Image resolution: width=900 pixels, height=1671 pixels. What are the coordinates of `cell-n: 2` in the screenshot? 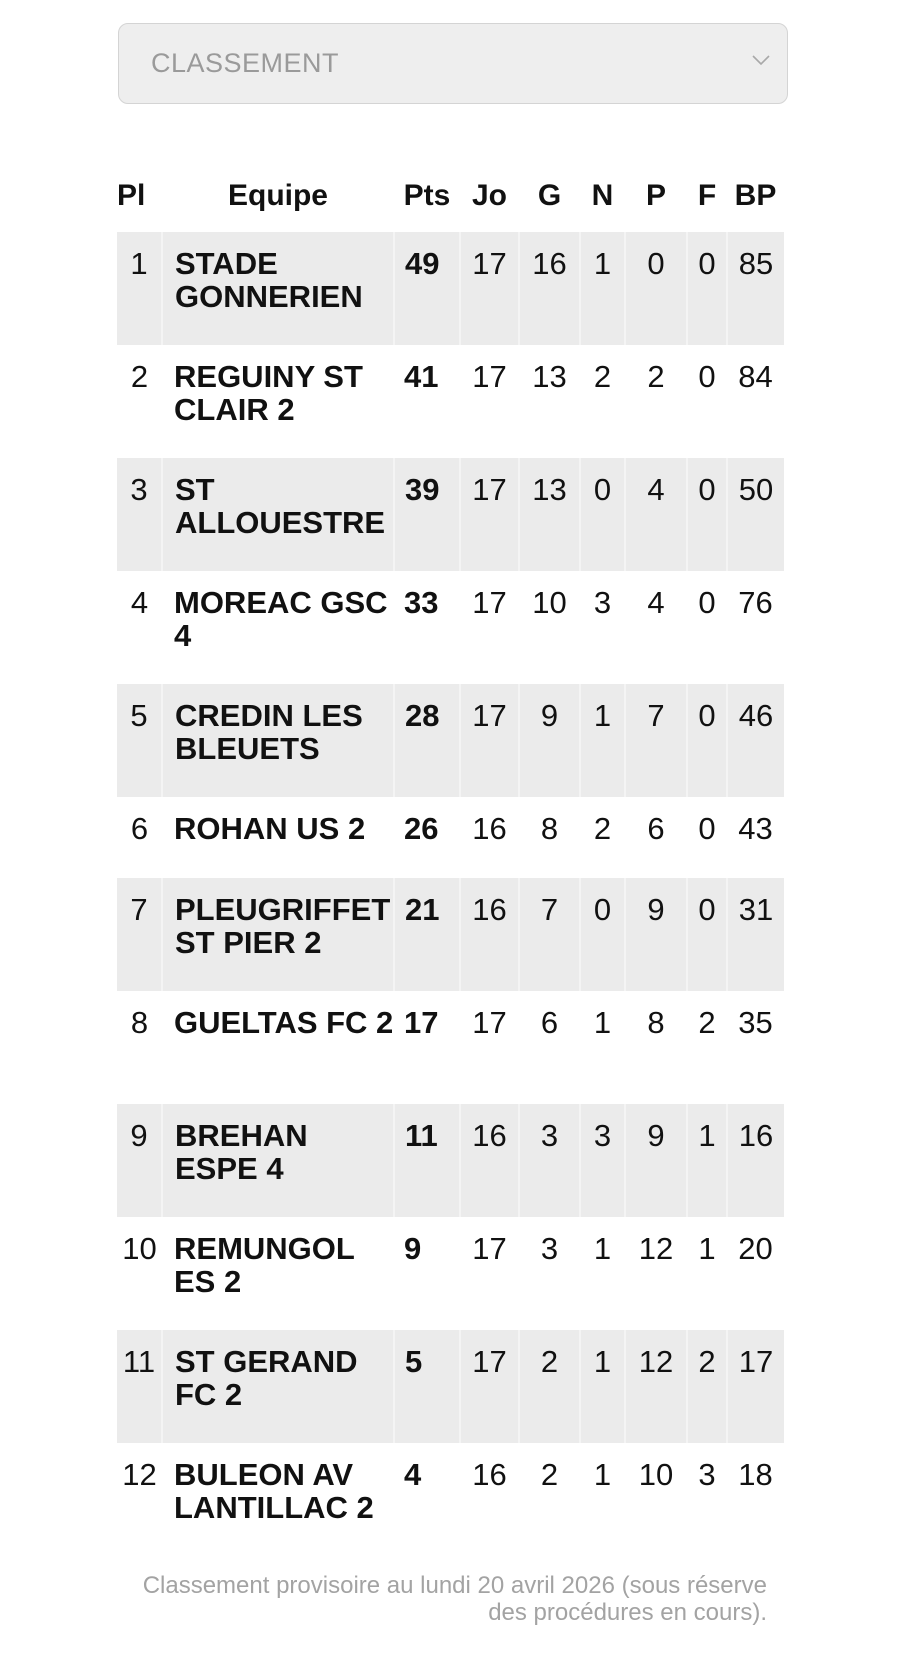 It's located at (602, 376).